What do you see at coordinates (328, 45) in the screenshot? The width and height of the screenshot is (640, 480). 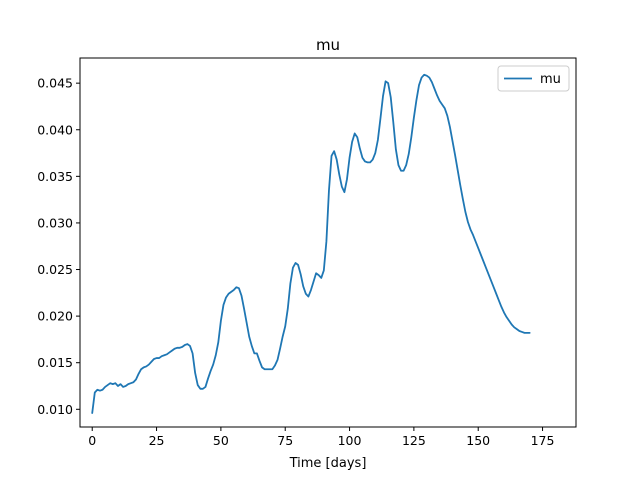 I see `chart-title: mu` at bounding box center [328, 45].